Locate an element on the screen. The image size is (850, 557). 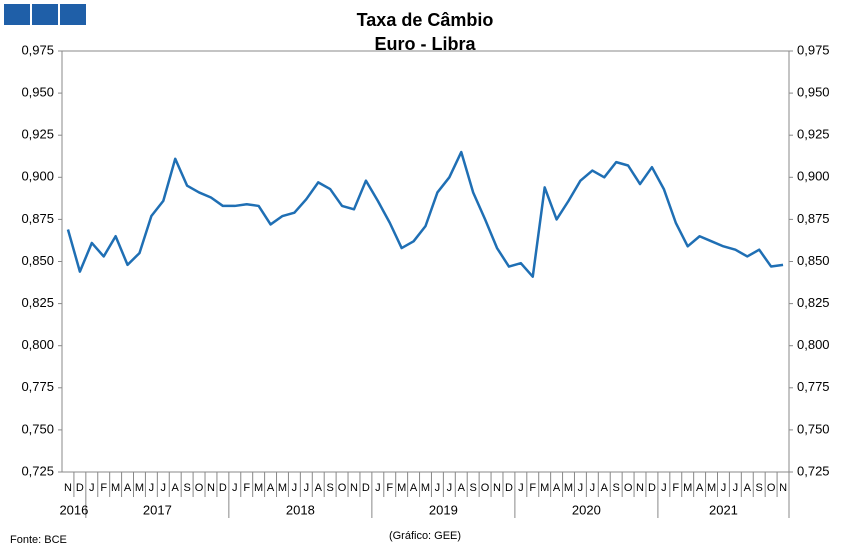
source: Fonte: BCE is located at coordinates (38, 540).